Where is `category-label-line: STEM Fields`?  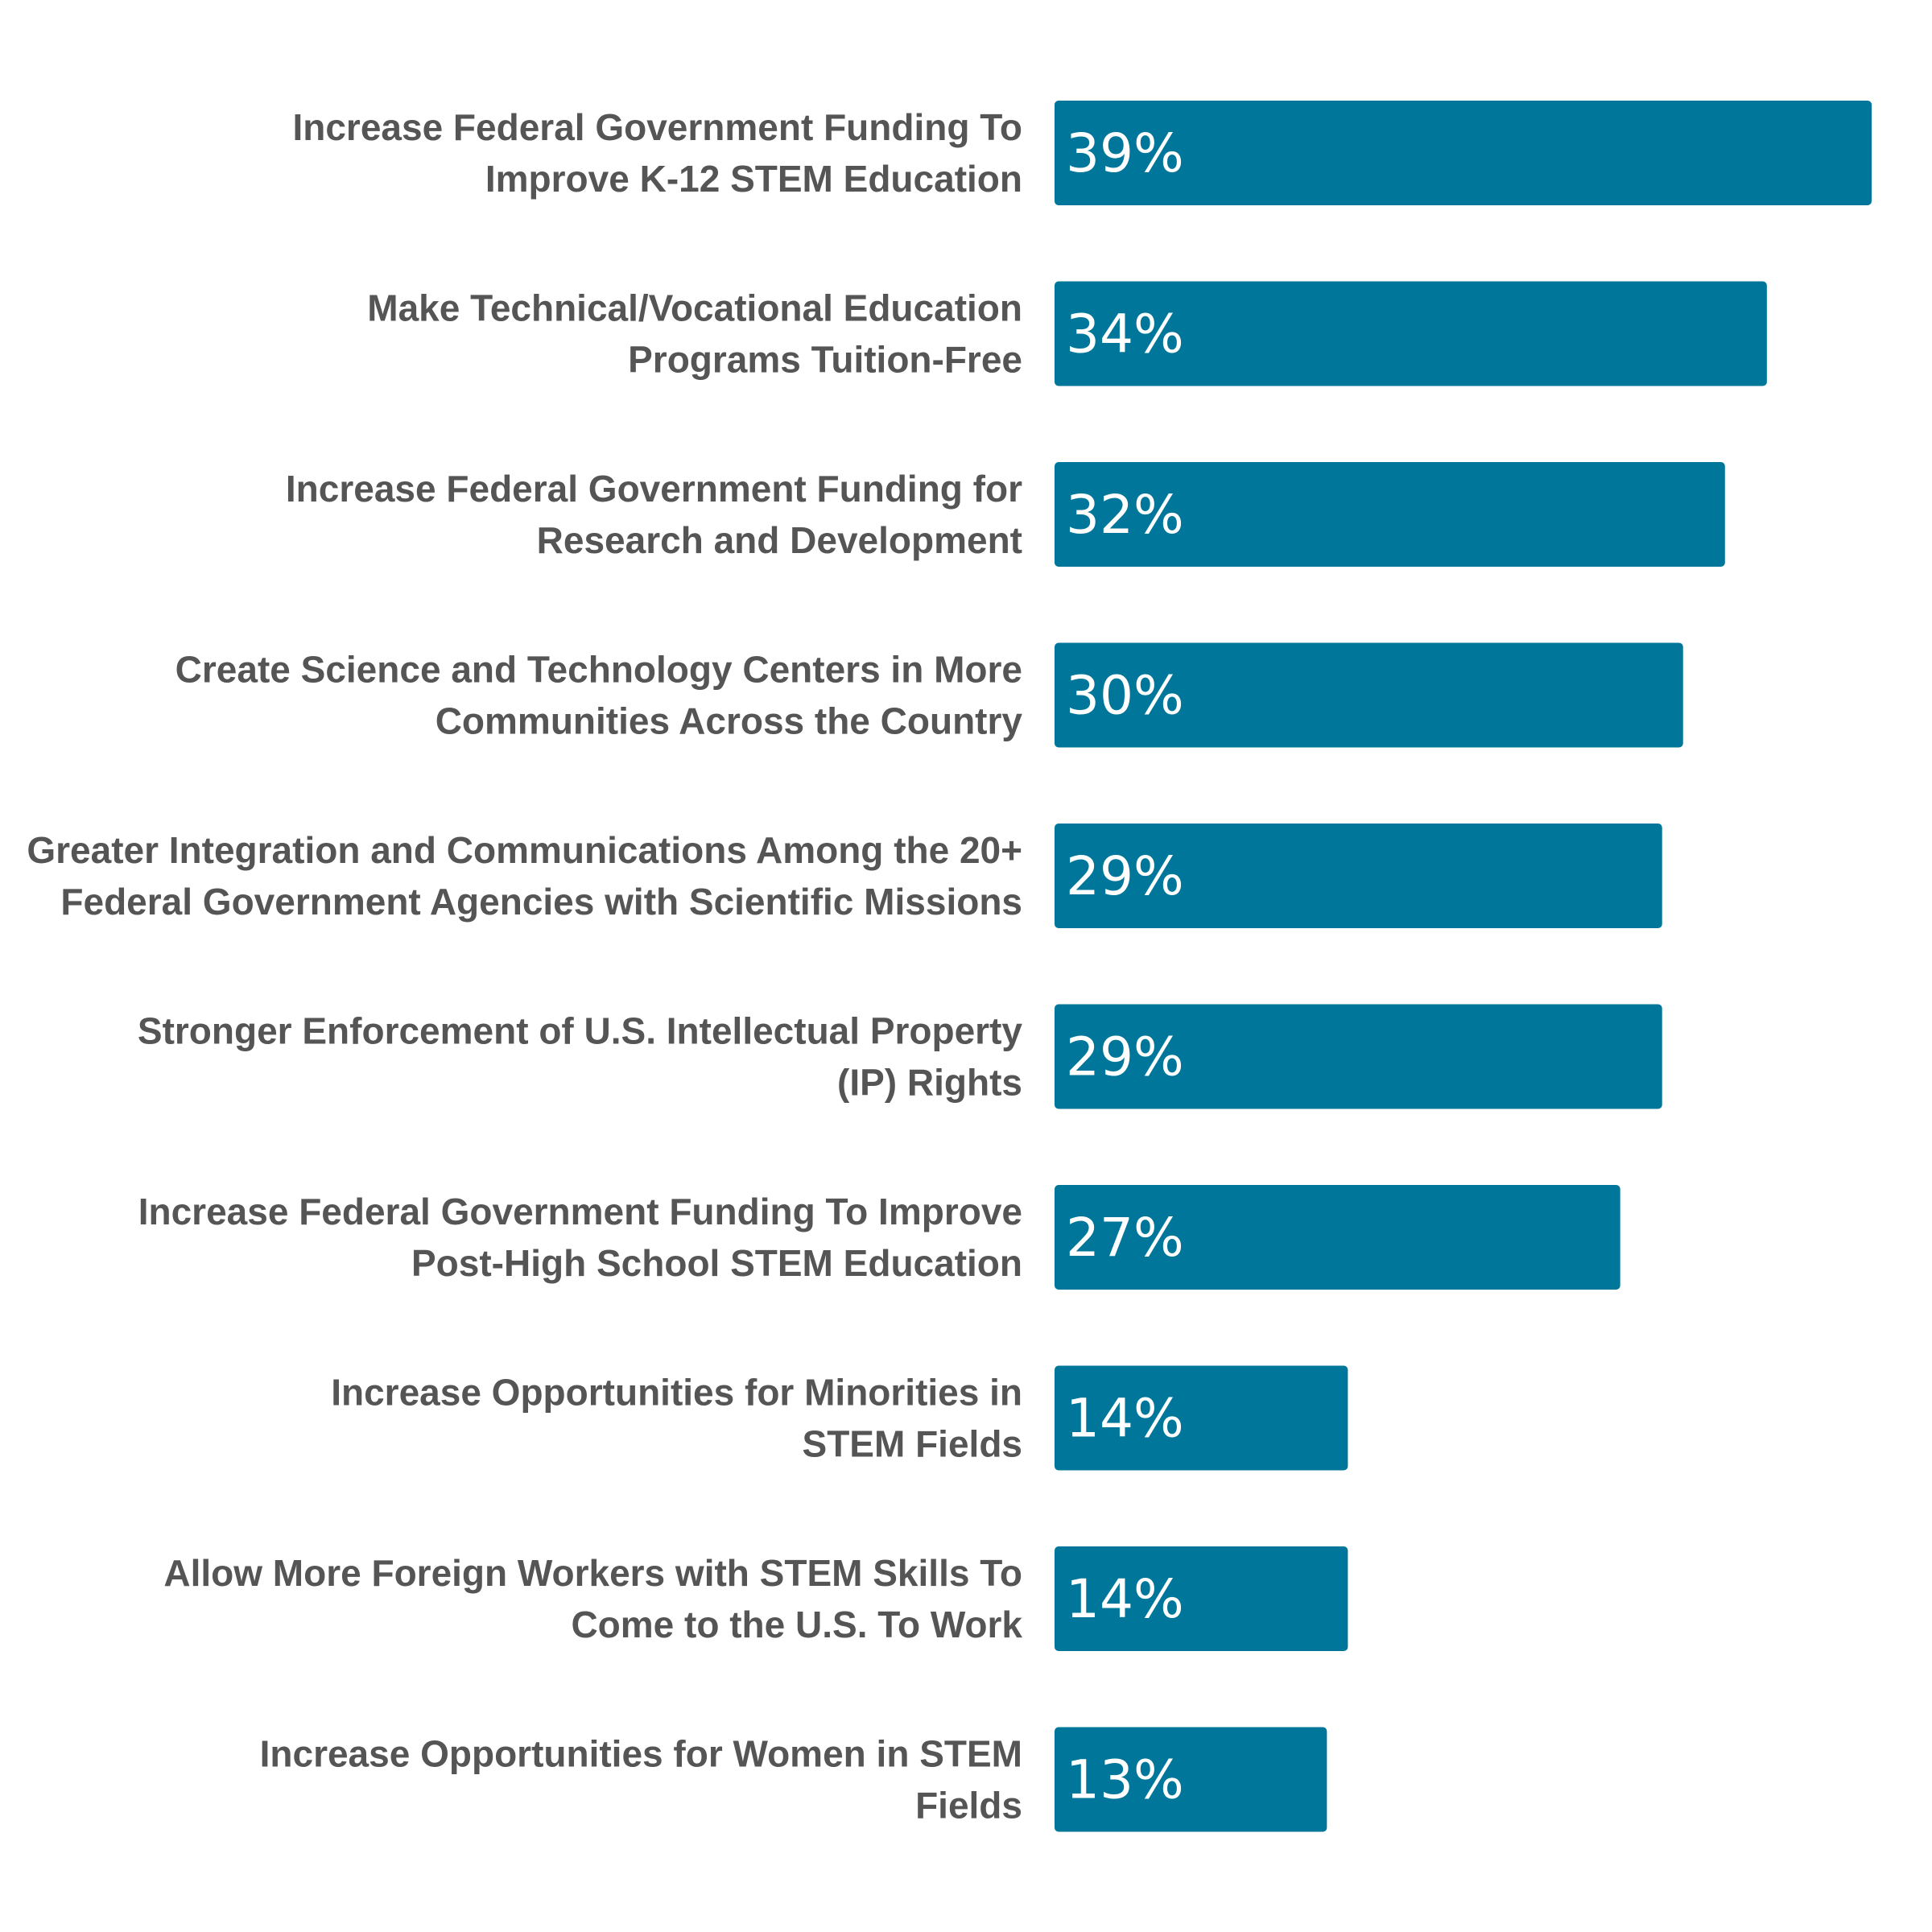
category-label-line: STEM Fields is located at coordinates (912, 1444).